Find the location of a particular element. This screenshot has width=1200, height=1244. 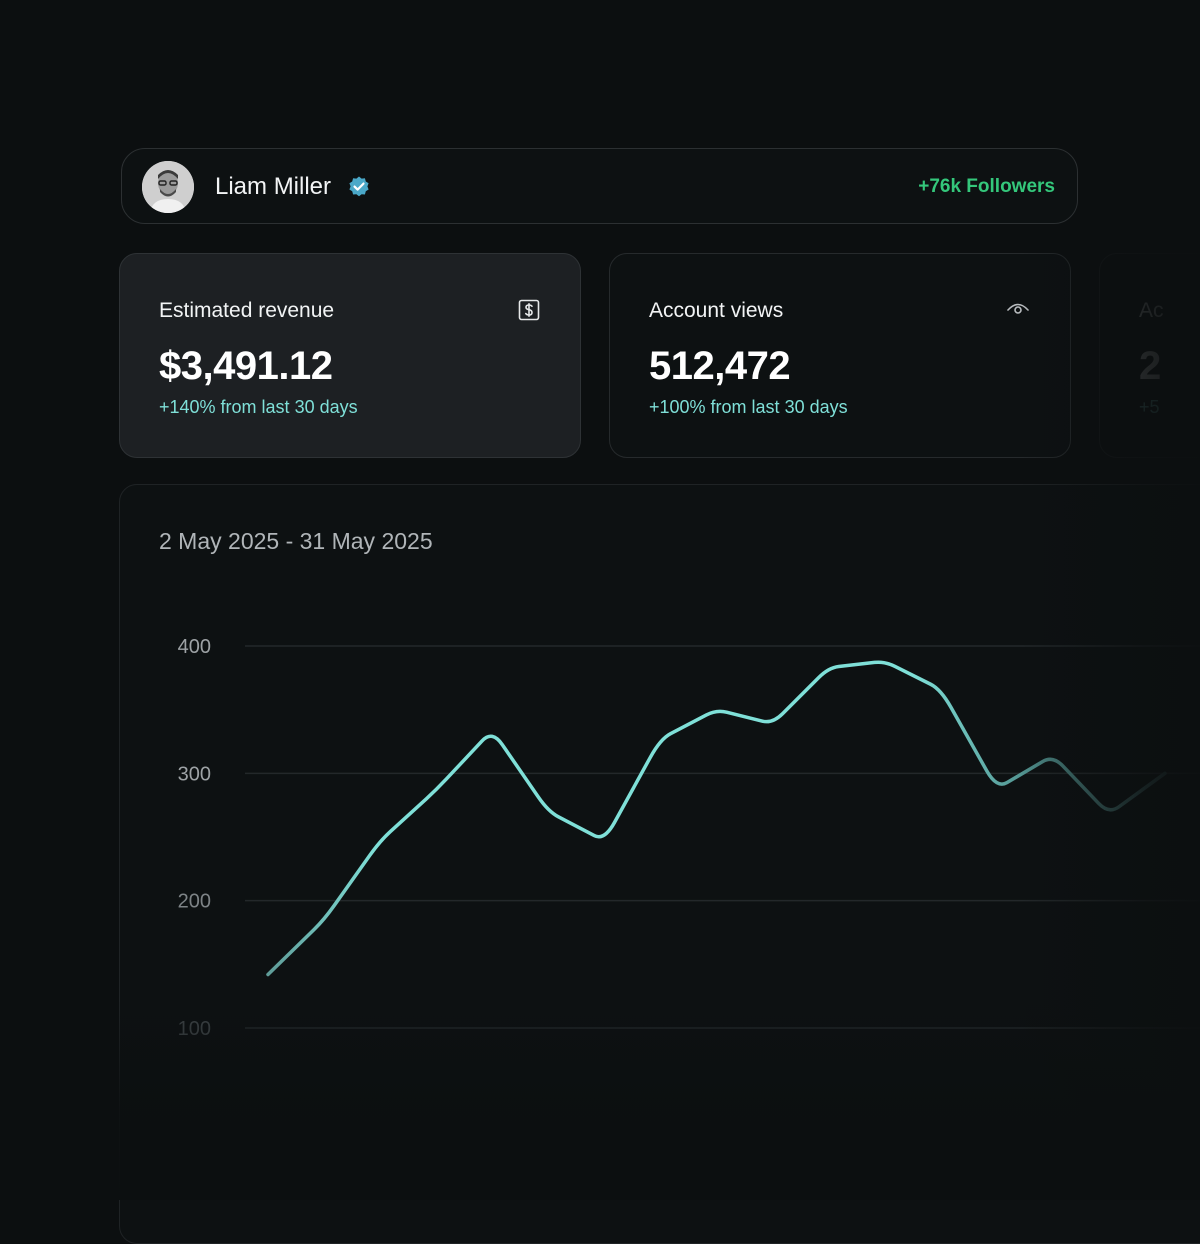

avatar-portrait-icon is located at coordinates (168, 187).